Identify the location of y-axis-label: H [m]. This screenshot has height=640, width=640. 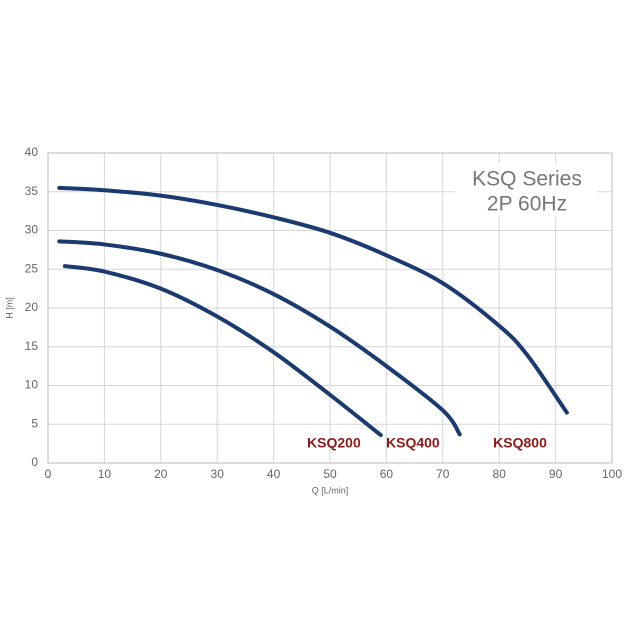
(9, 308).